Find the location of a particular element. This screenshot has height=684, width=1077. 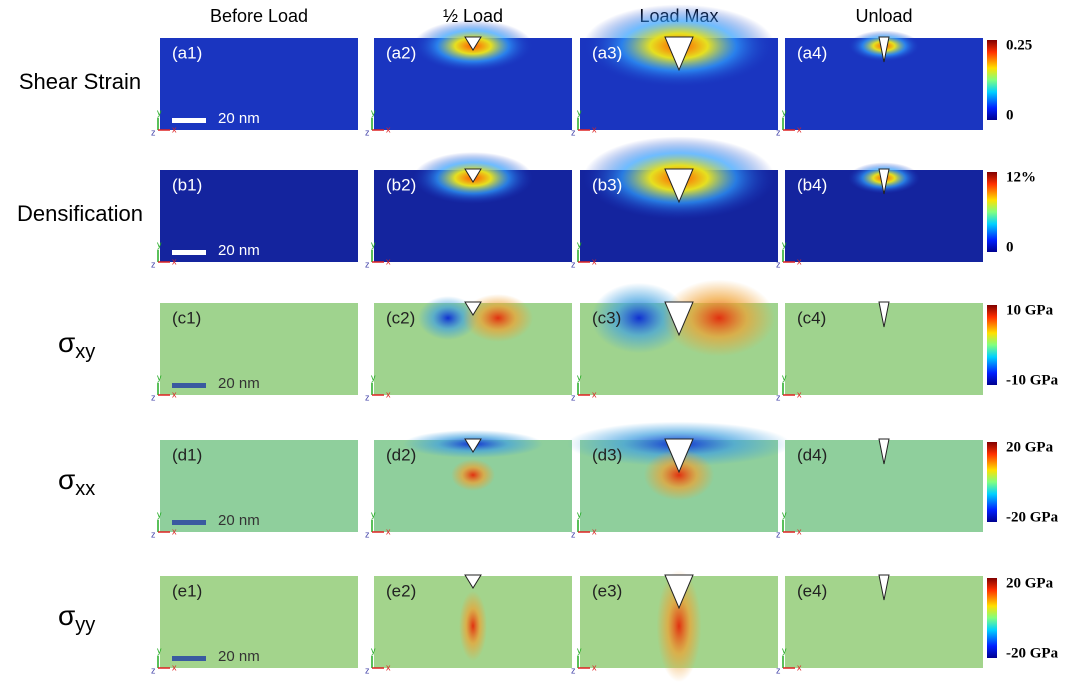

colorbar-min: -10 GPa is located at coordinates (1032, 380).